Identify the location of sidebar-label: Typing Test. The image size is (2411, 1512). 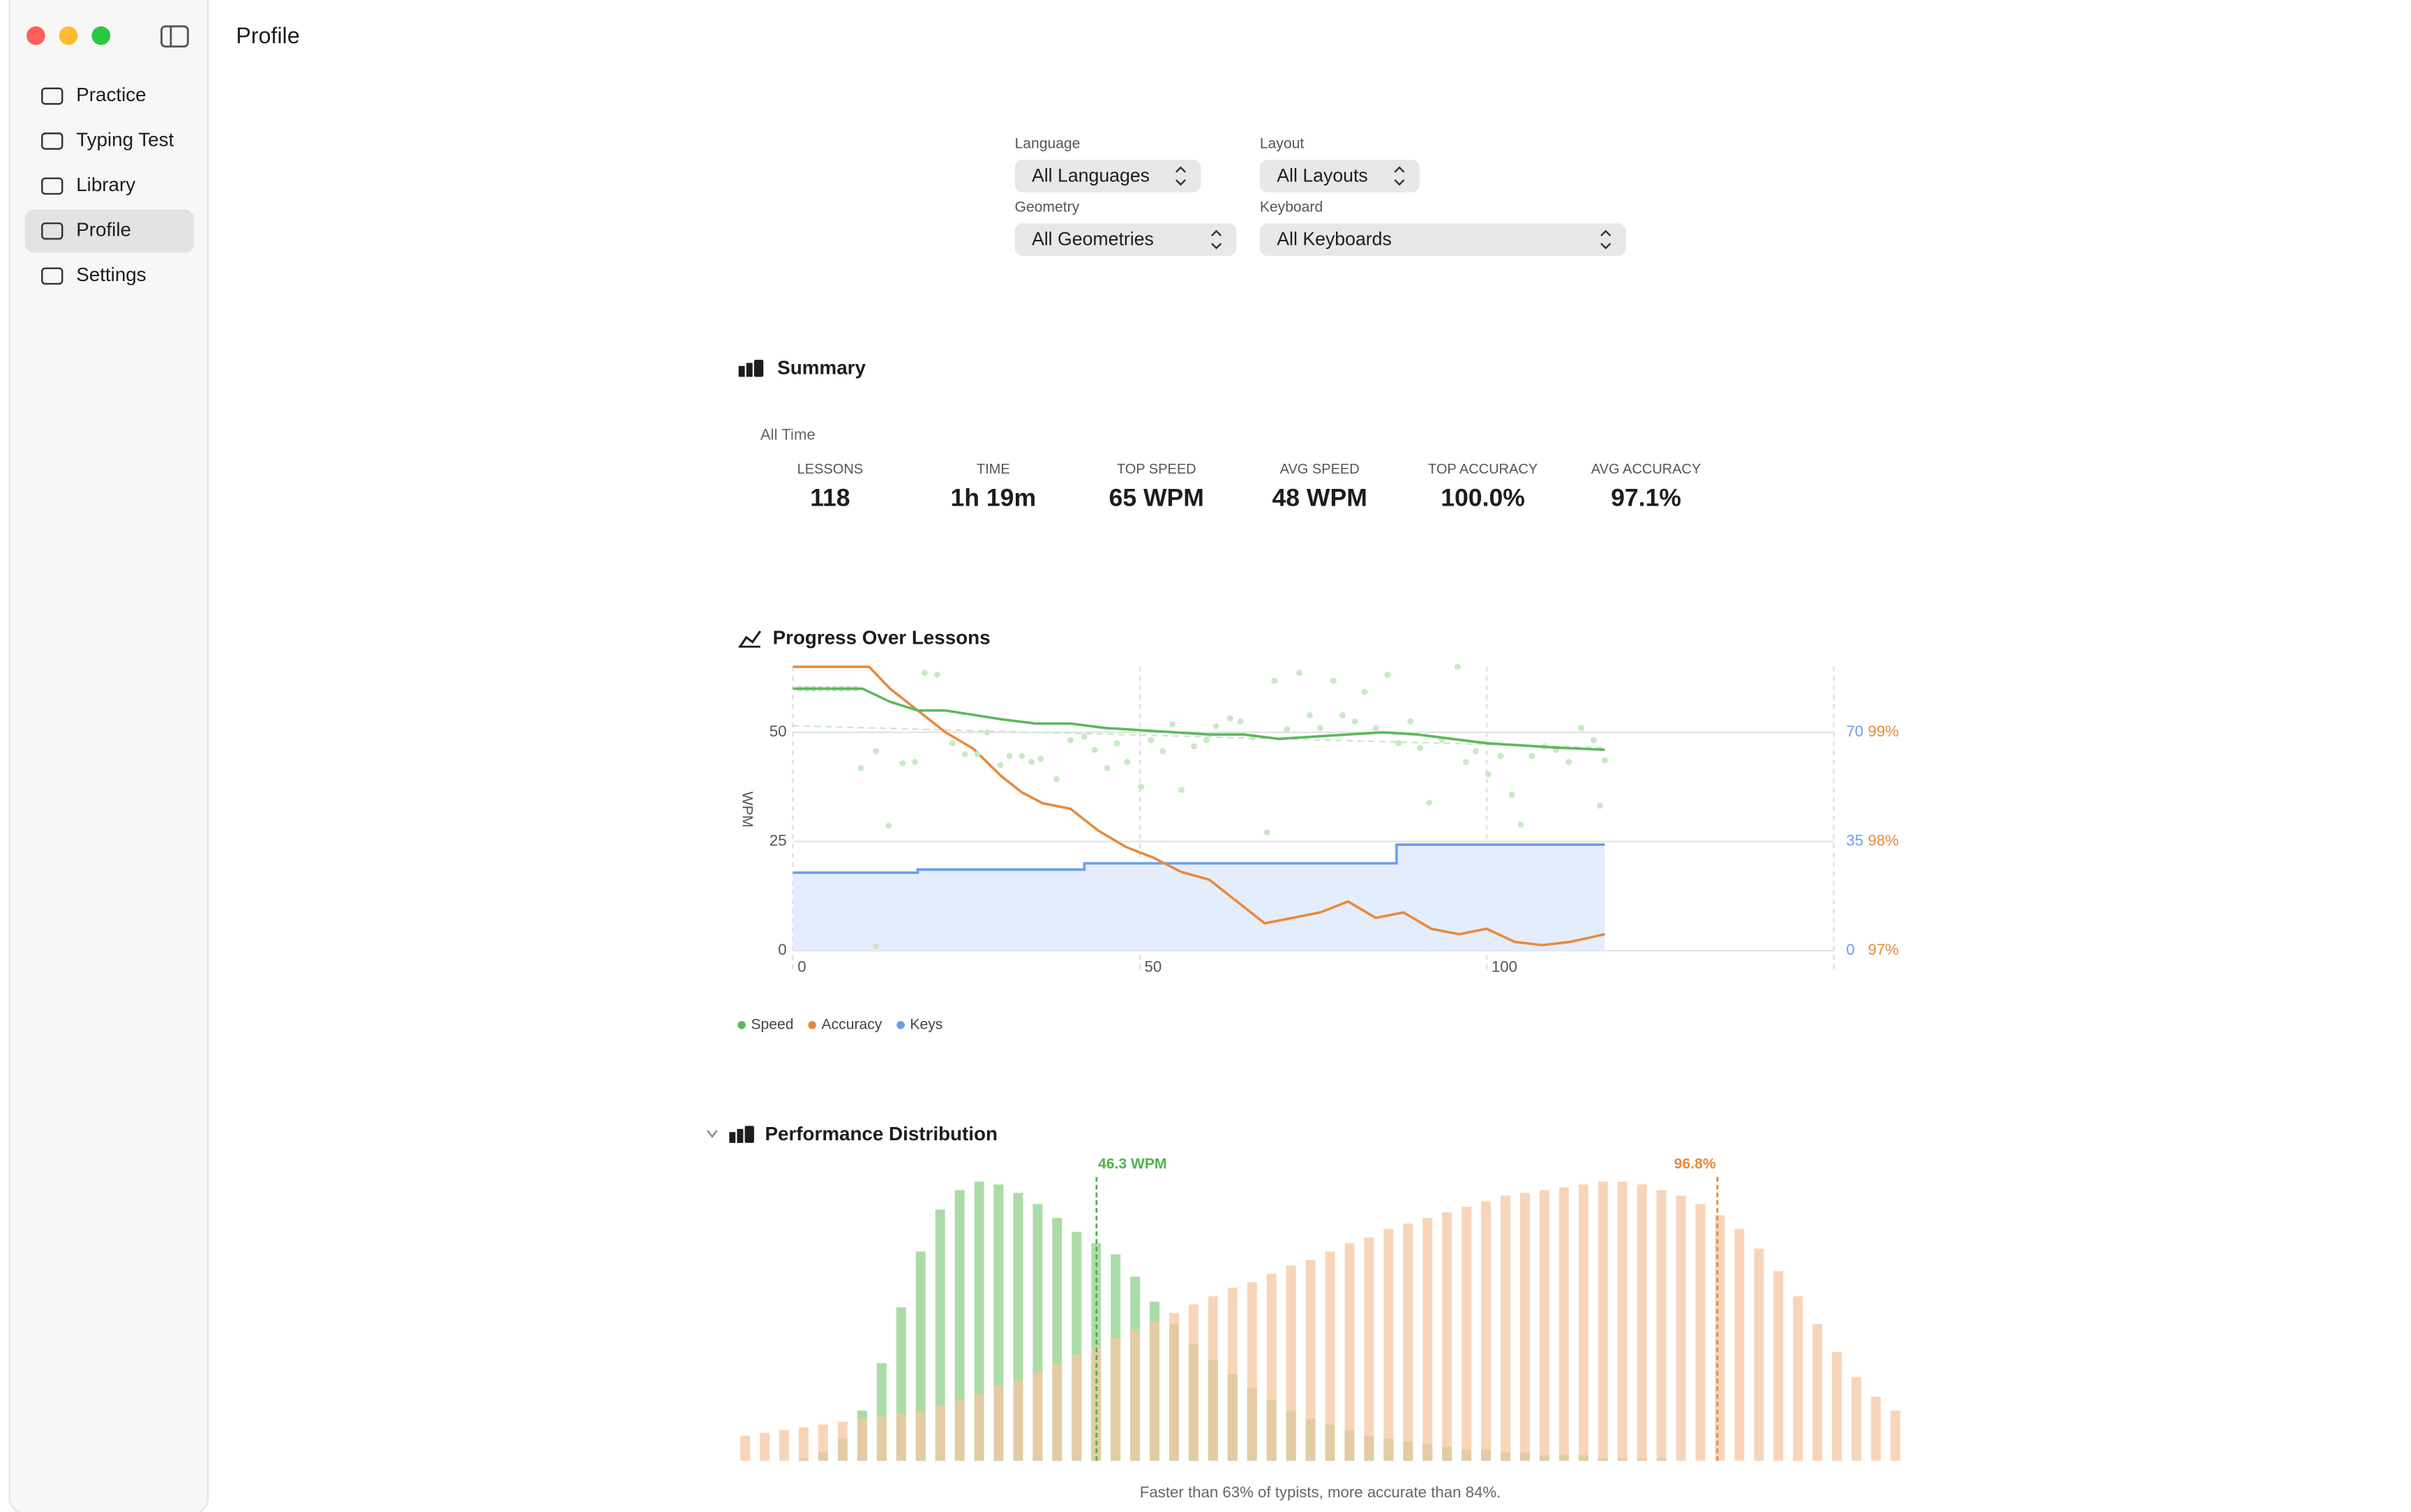
(125, 140).